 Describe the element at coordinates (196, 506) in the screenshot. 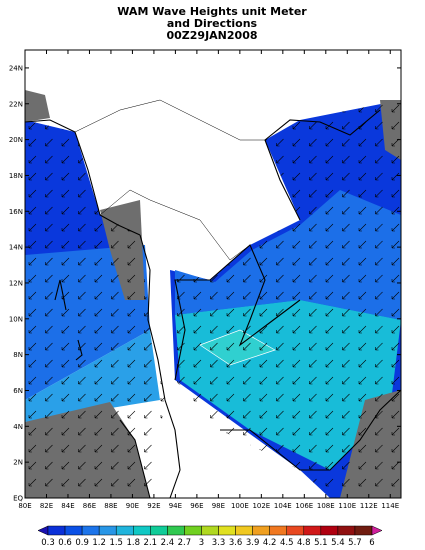

I see `lon-label: 96E` at that location.